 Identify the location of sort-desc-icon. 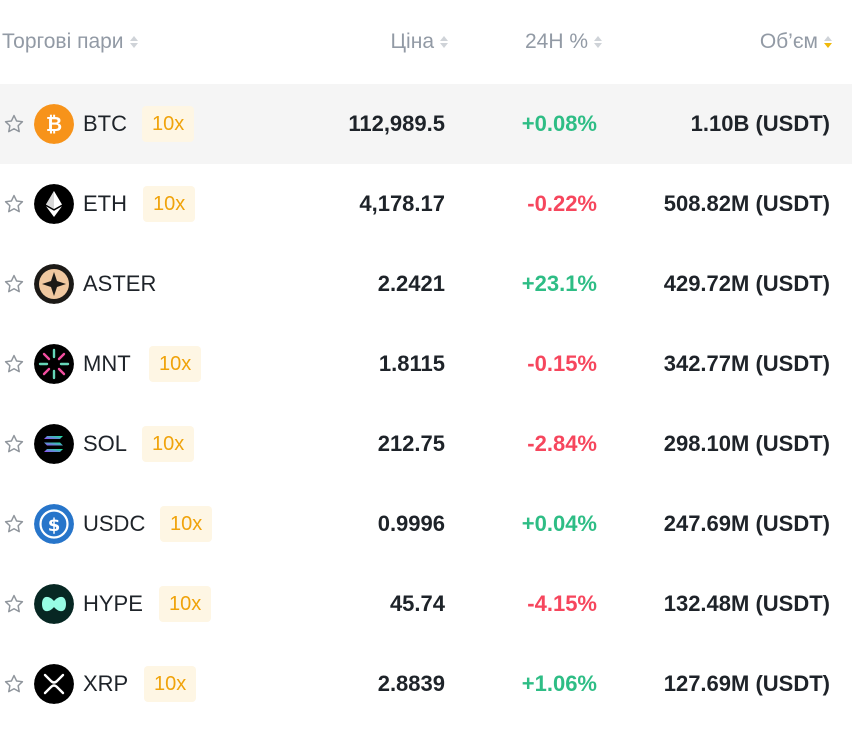
(828, 42).